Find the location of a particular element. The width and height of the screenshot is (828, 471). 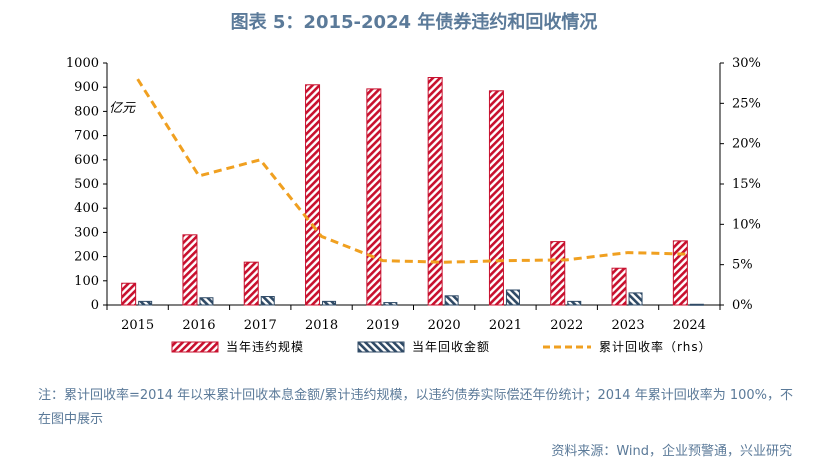

y-right-tick-label: 30% is located at coordinates (746, 63).